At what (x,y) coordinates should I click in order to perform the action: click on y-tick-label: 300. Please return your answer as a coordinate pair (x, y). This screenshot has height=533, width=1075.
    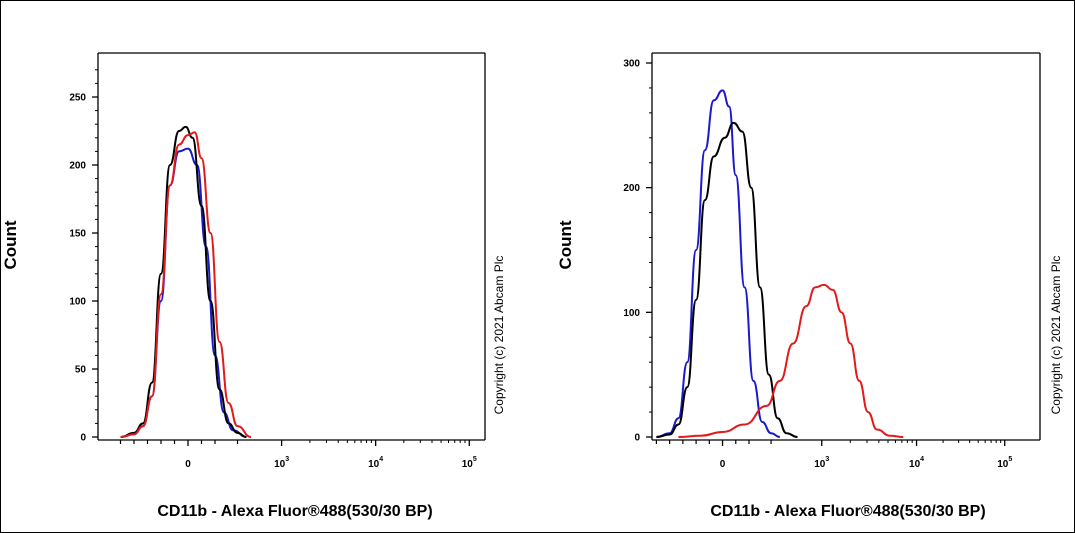
    Looking at the image, I should click on (631, 64).